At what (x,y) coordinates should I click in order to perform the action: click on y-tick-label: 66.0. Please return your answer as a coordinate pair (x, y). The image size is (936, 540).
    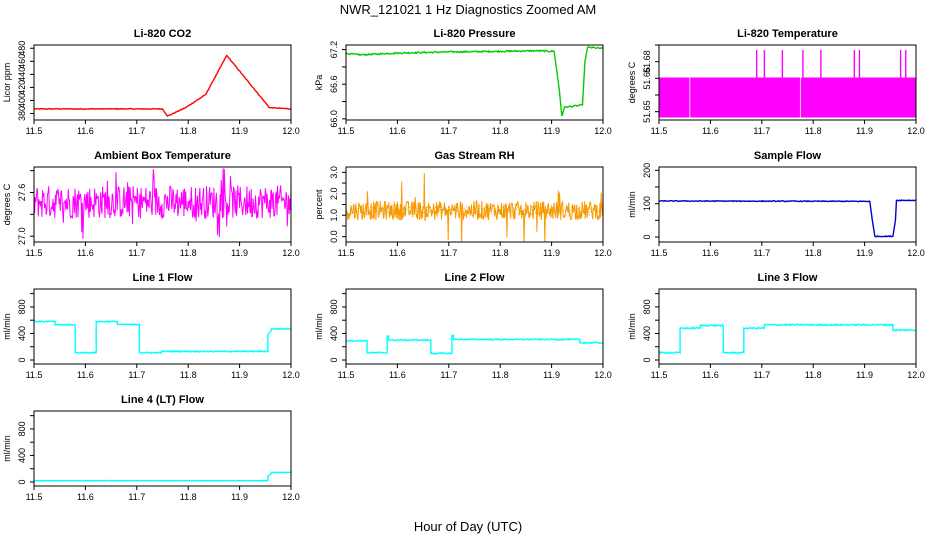
    Looking at the image, I should click on (334, 119).